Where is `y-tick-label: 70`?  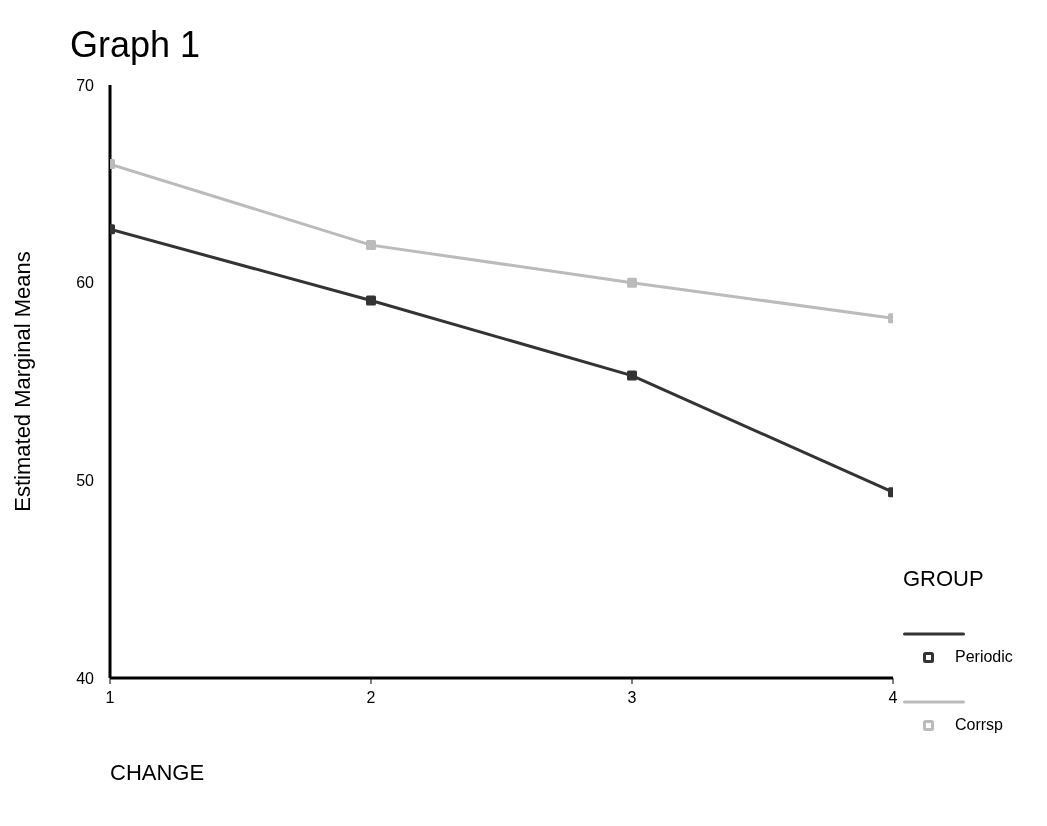 y-tick-label: 70 is located at coordinates (85, 85).